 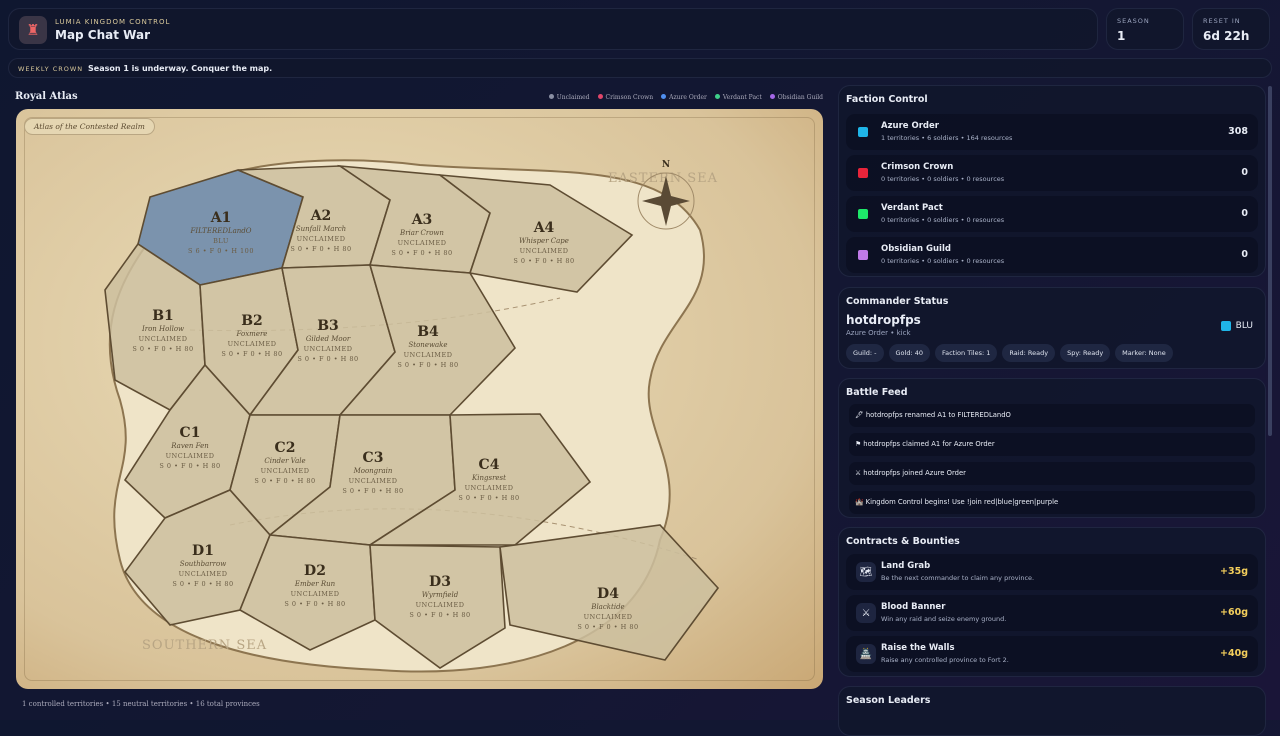 I want to click on fortress-icon: 🏯, so click(x=866, y=654).